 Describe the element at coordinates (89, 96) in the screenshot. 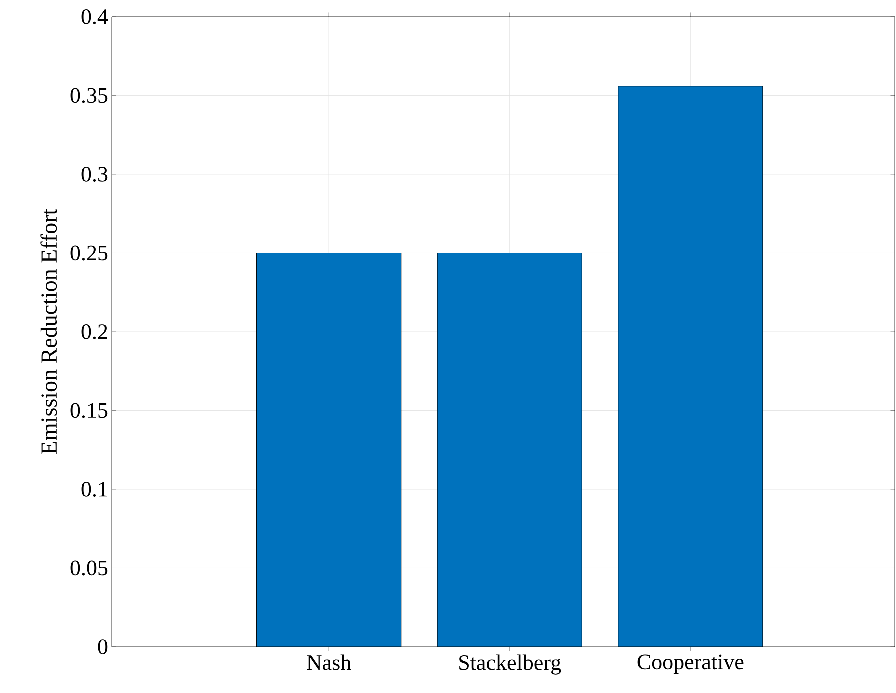

I see `y-tick-label: 0.35` at that location.